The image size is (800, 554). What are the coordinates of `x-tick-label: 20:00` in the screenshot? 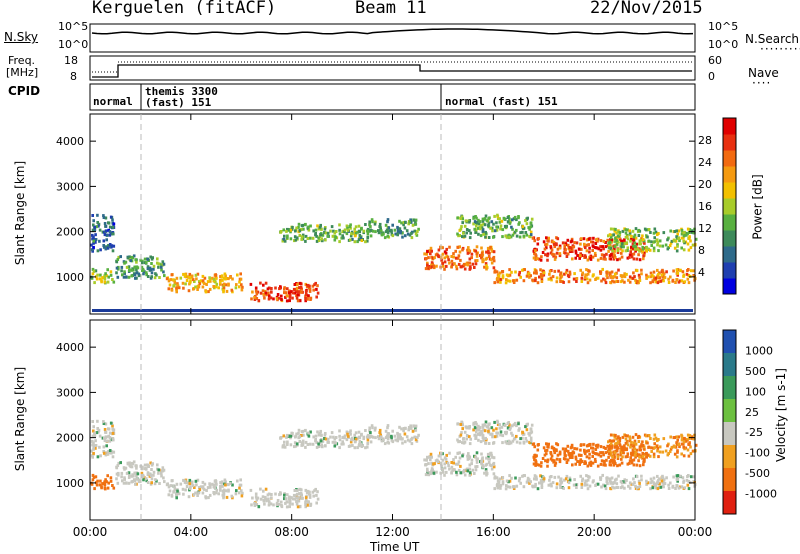 It's located at (594, 532).